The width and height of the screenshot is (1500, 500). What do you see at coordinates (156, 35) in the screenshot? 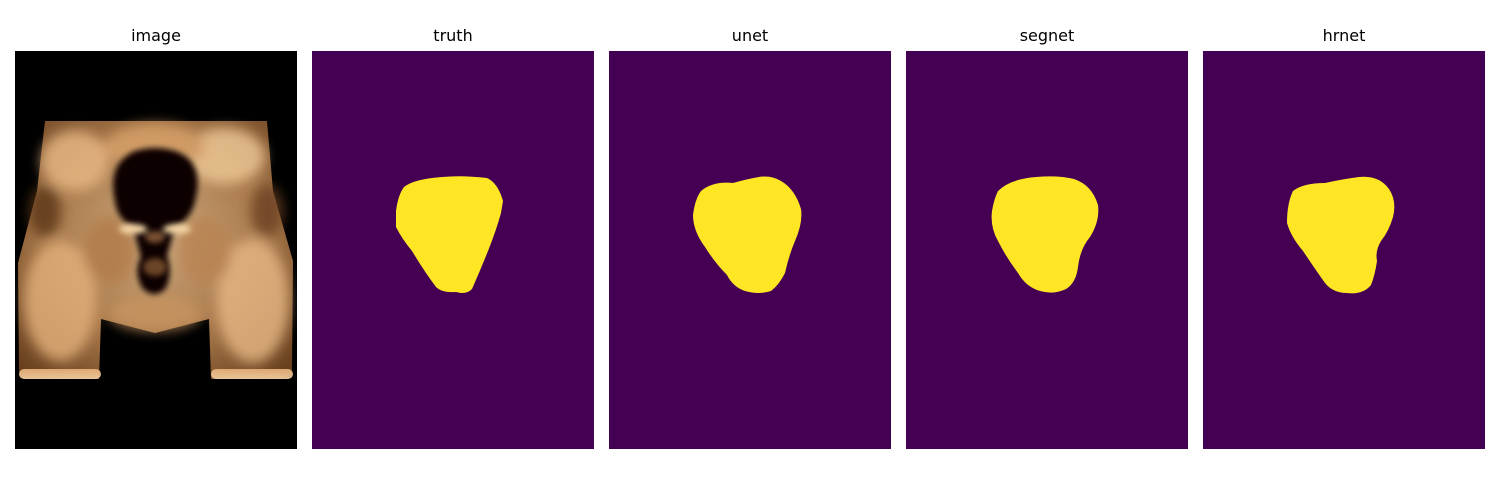
I see `panel-title-image: image` at bounding box center [156, 35].